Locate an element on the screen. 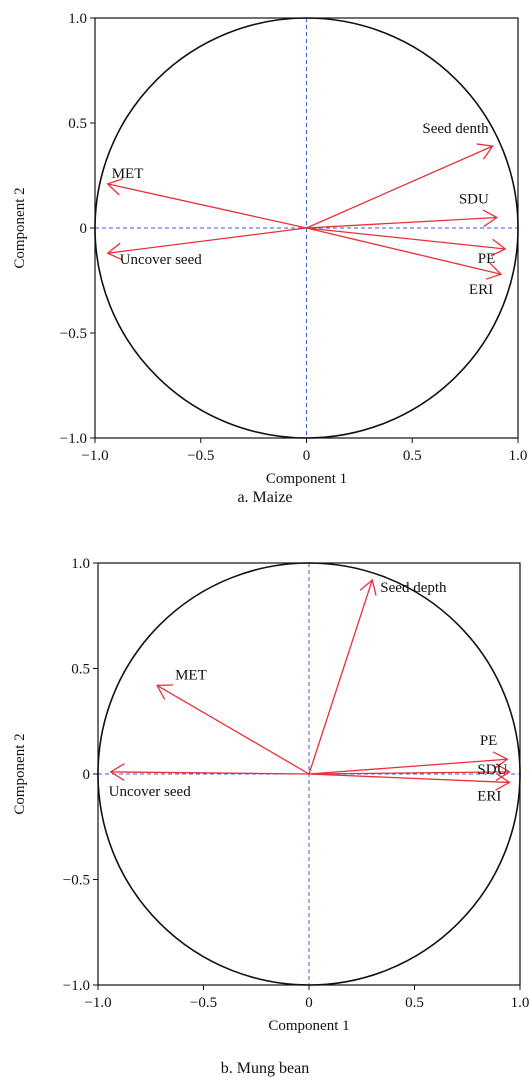  panel-caption-mung-bean: b. Mung bean is located at coordinates (265, 1068).